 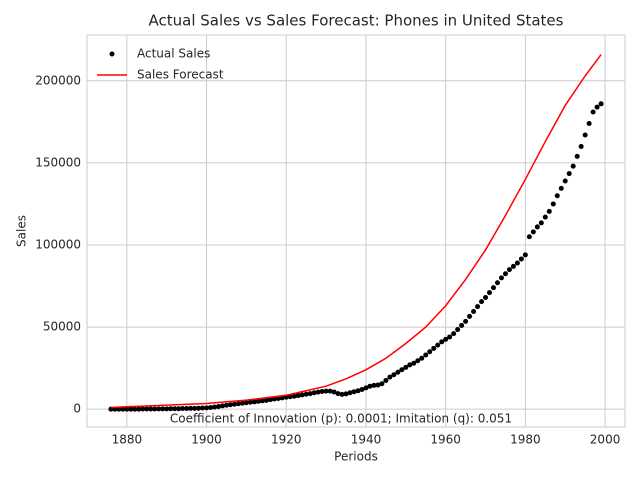 What do you see at coordinates (173, 54) in the screenshot?
I see `legend-label: Actual Sales` at bounding box center [173, 54].